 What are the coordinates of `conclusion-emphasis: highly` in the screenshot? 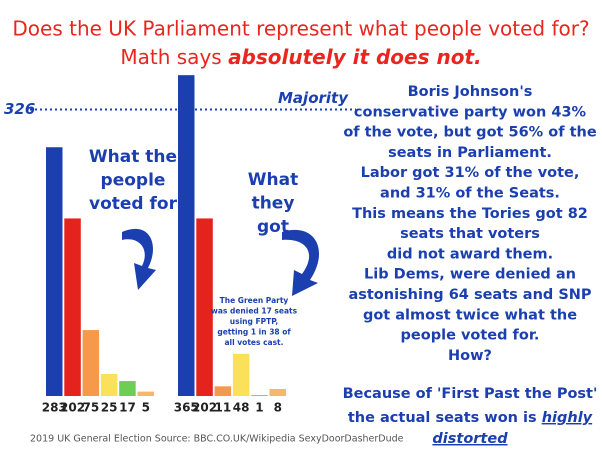 It's located at (567, 418).